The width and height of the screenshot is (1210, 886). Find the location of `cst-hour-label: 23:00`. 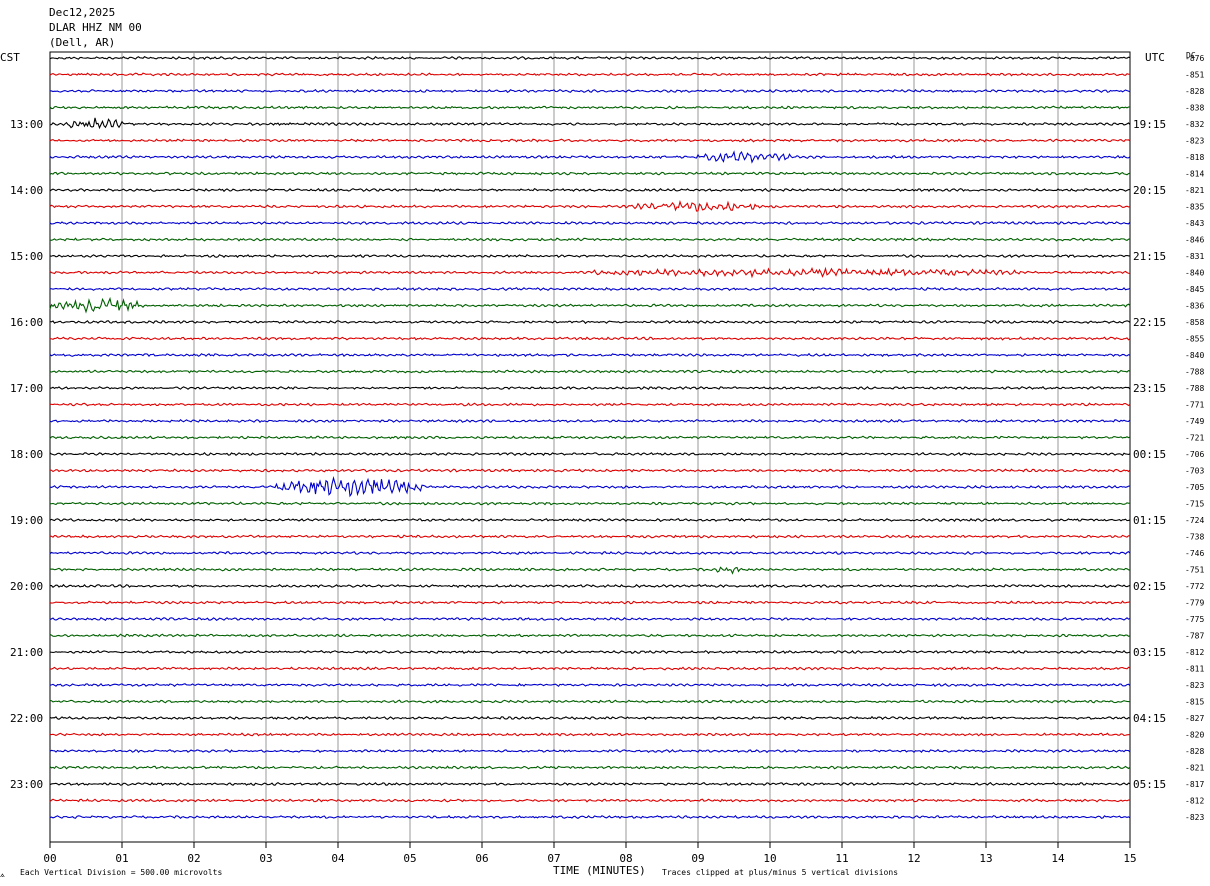

cst-hour-label: 23:00 is located at coordinates (26, 784).